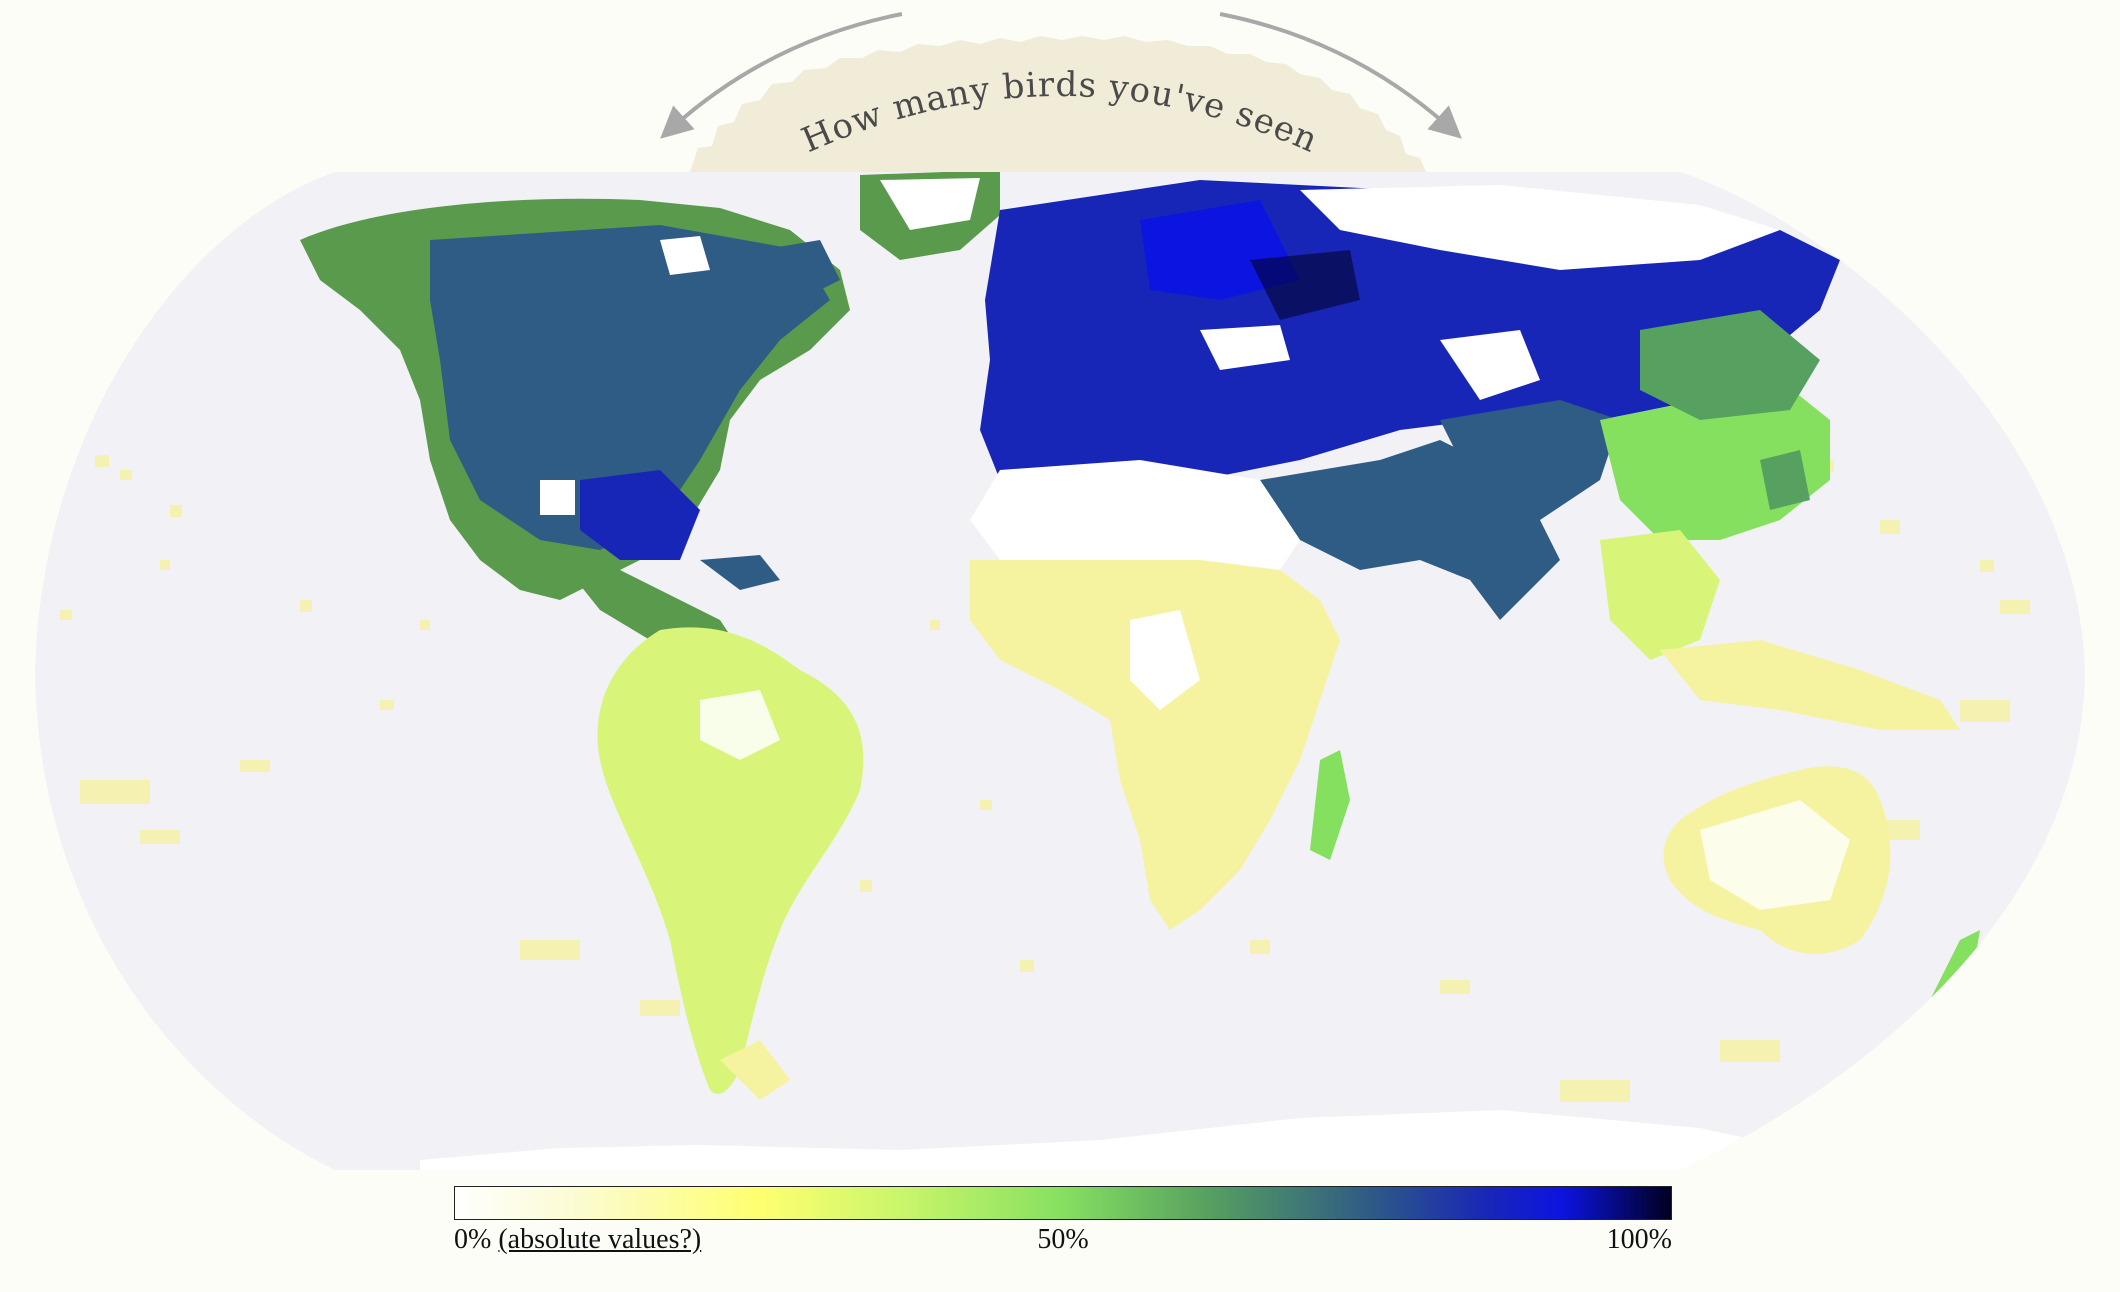 The image size is (2120, 1292). I want to click on color-legend: 0% (absolute values?) 50% 100%, so click(1063, 1223).